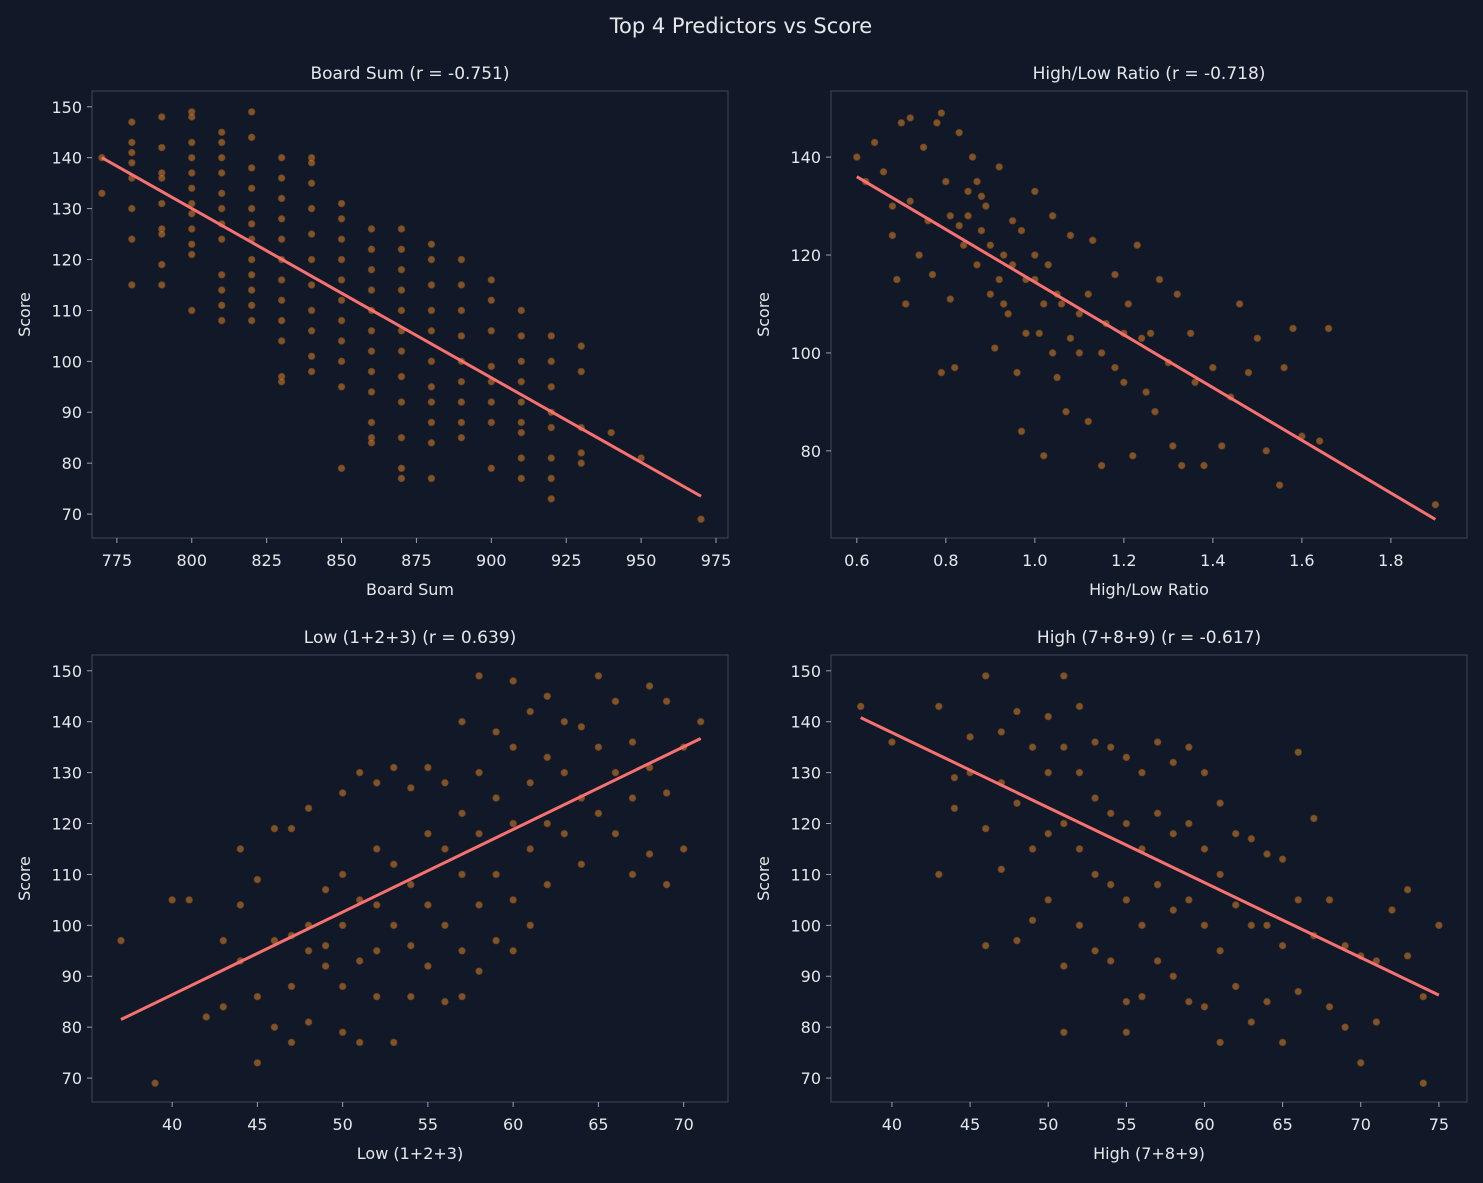 This screenshot has width=1483, height=1183. What do you see at coordinates (805, 824) in the screenshot?
I see `y-tick-label: 120` at bounding box center [805, 824].